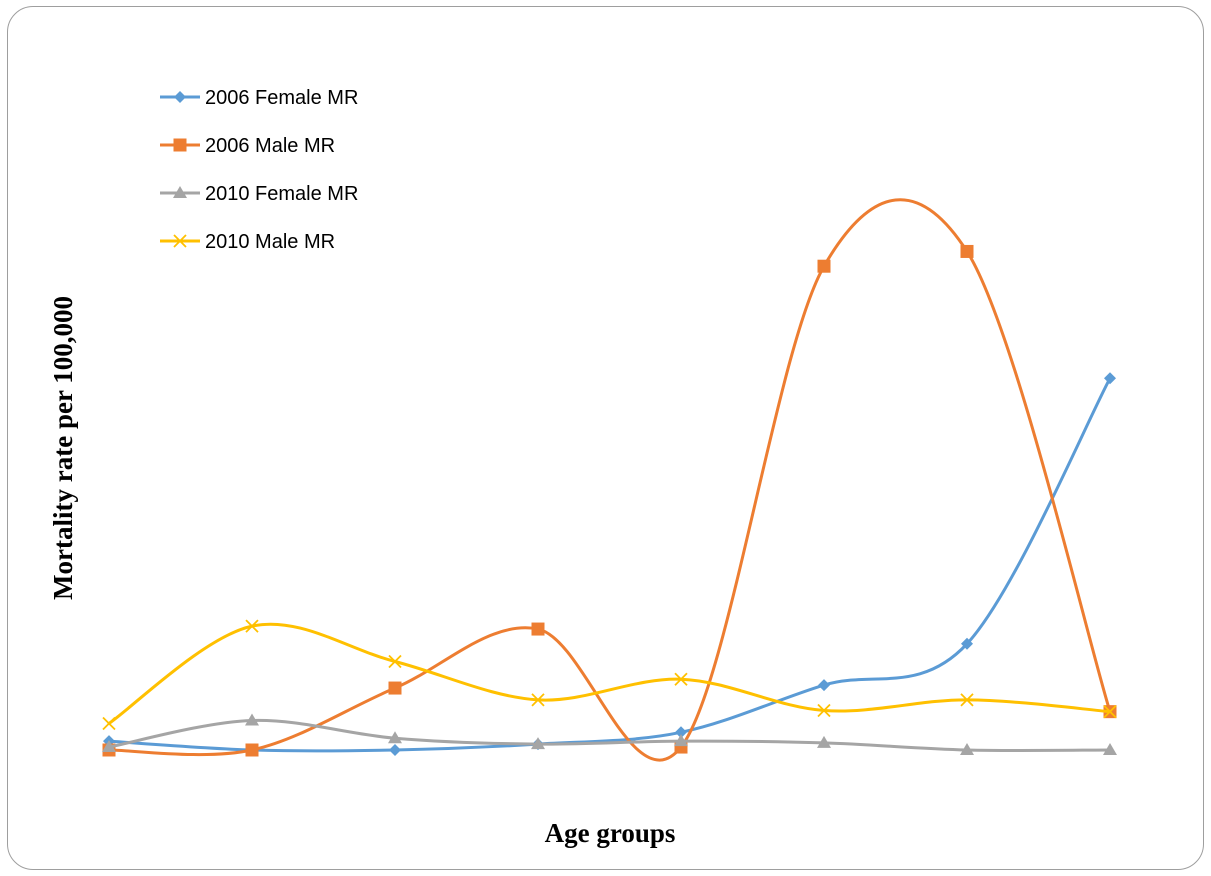  Describe the element at coordinates (63, 448) in the screenshot. I see `y-axis-title: Mortality rate per 100,000` at that location.